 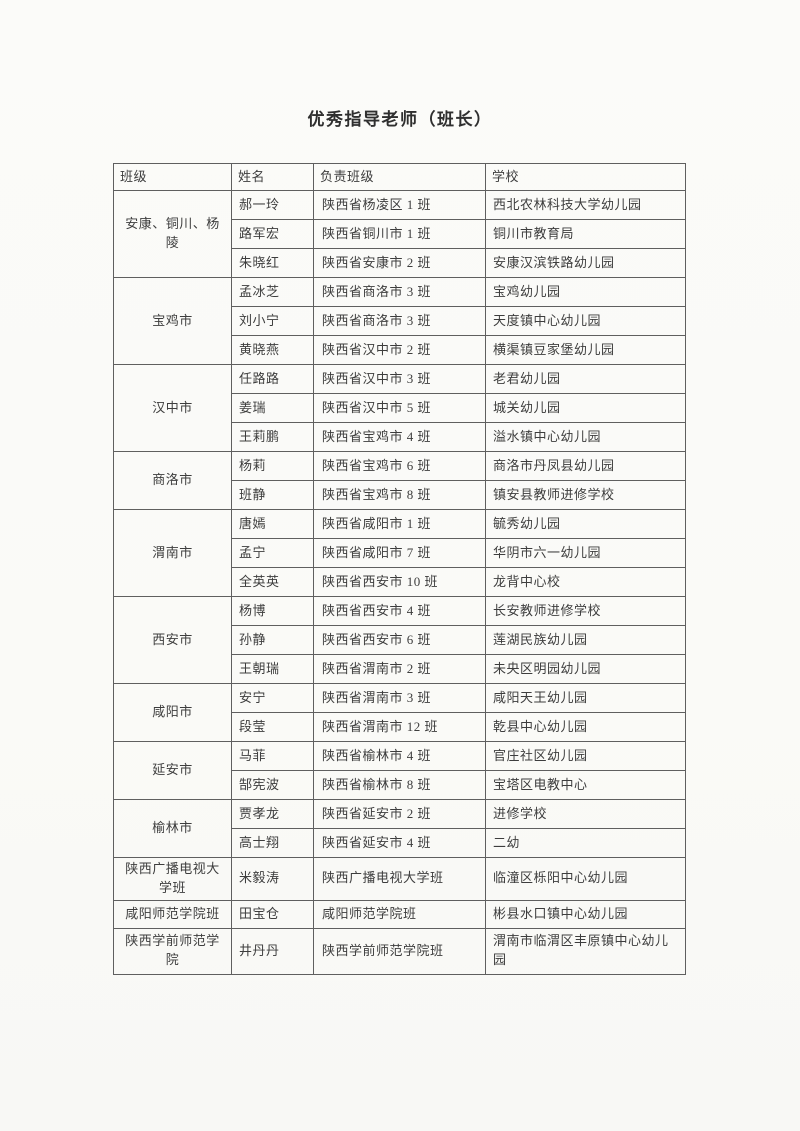 What do you see at coordinates (172, 951) in the screenshot?
I see `group-cell: 陕西学前师范学院` at bounding box center [172, 951].